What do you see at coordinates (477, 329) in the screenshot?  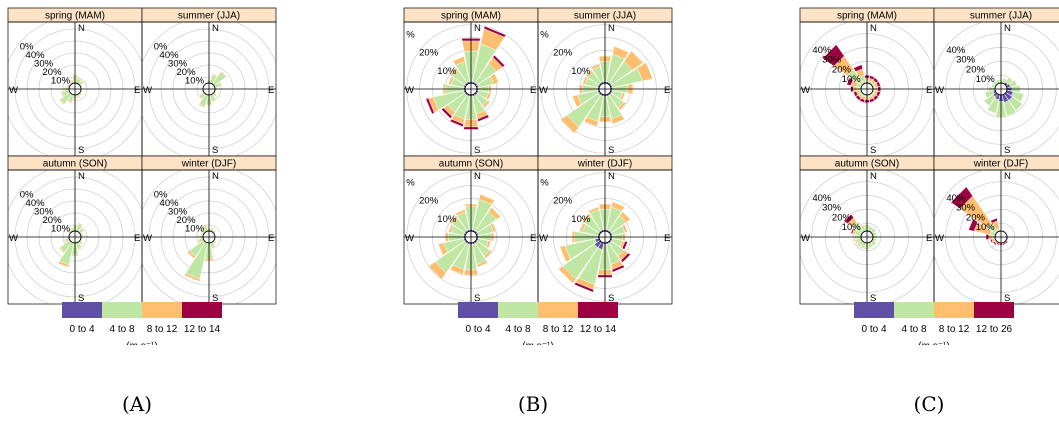 I see `legend-label-1: 0 to 4` at bounding box center [477, 329].